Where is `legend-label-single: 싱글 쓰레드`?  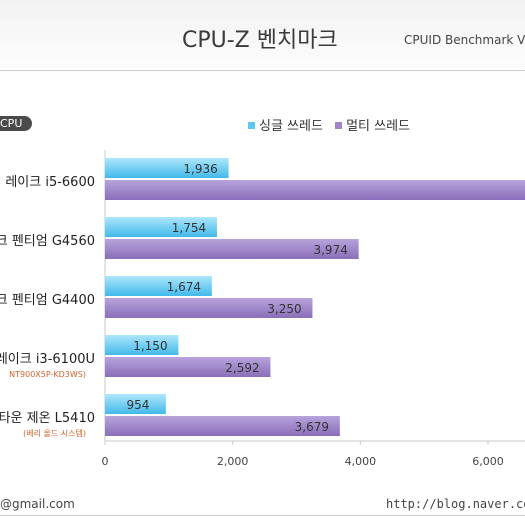
legend-label-single: 싱글 쓰레드 is located at coordinates (291, 126).